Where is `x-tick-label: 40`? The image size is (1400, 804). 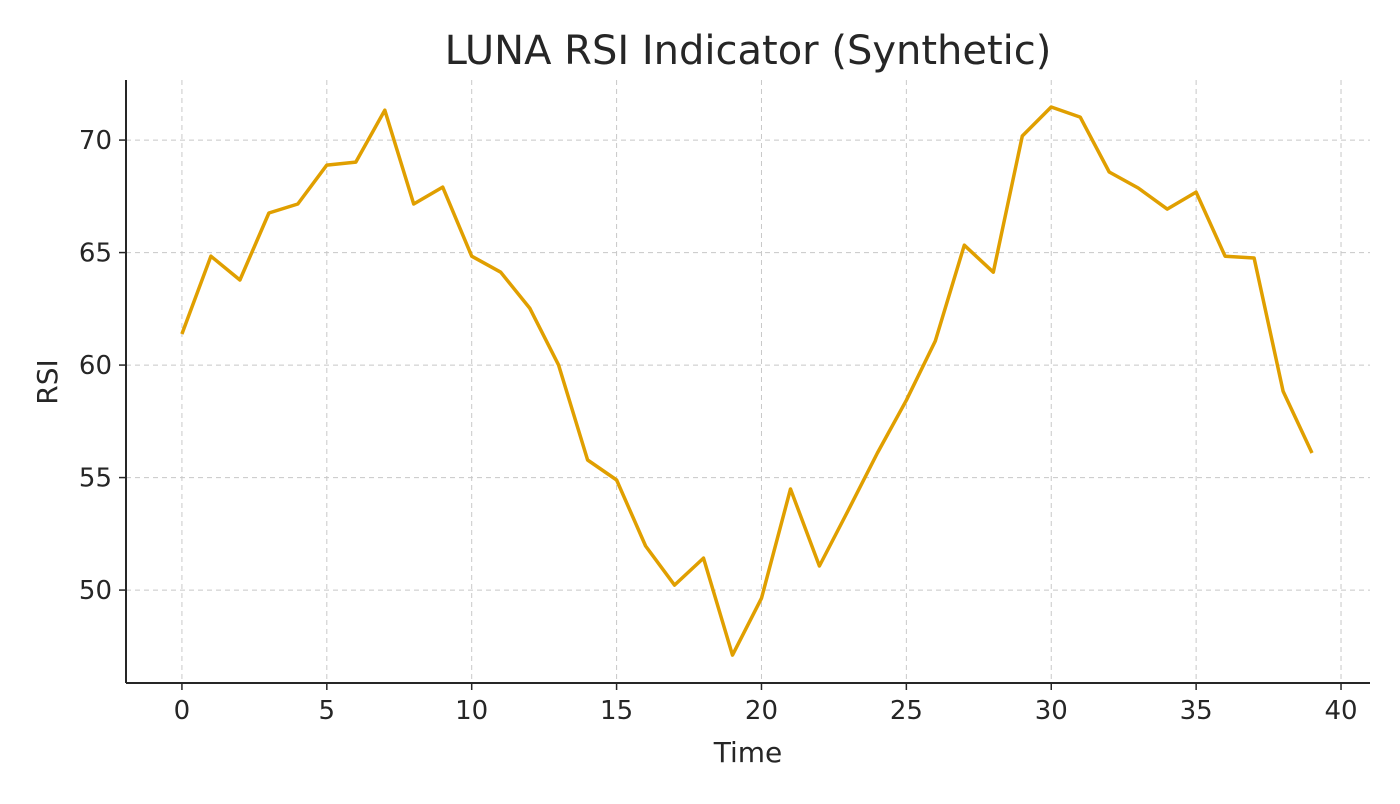
x-tick-label: 40 is located at coordinates (1340, 711).